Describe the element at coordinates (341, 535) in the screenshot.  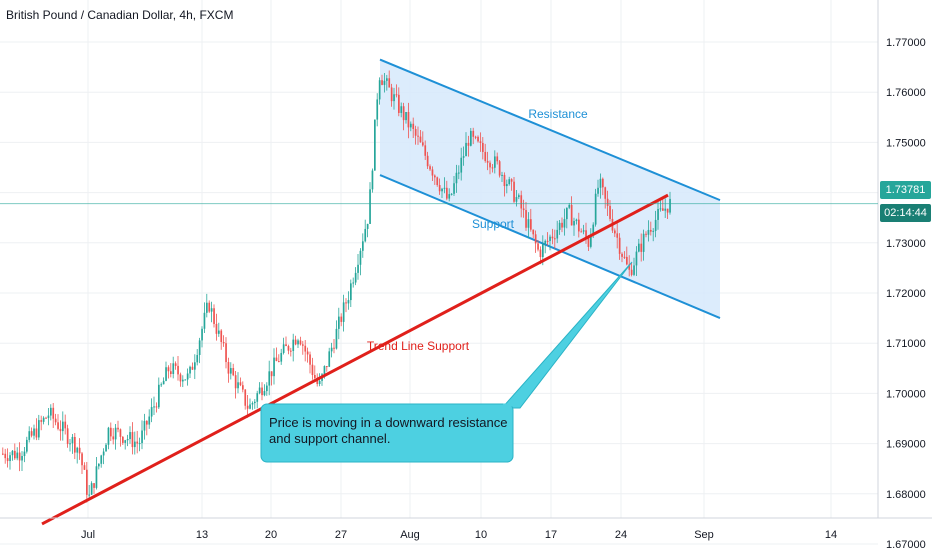
I see `x-tick-label: 27` at that location.